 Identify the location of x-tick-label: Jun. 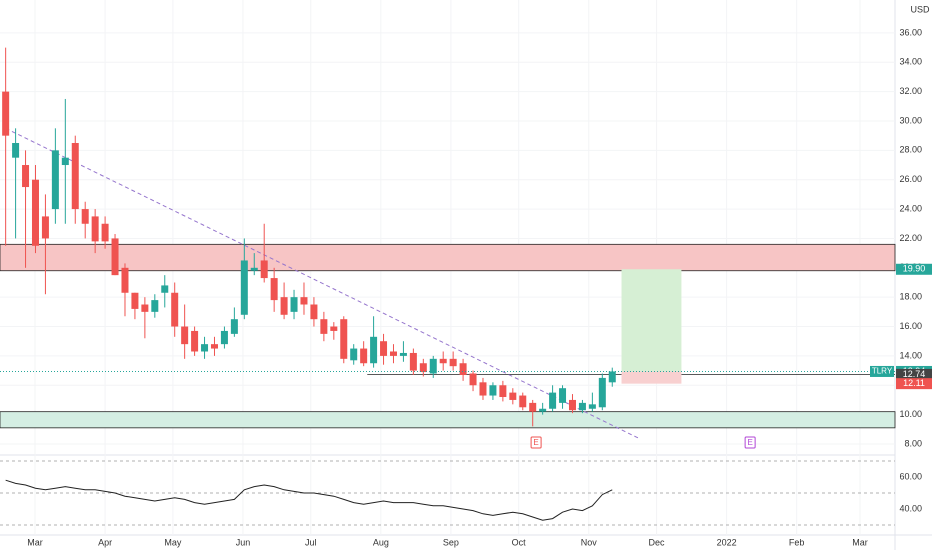
(243, 542).